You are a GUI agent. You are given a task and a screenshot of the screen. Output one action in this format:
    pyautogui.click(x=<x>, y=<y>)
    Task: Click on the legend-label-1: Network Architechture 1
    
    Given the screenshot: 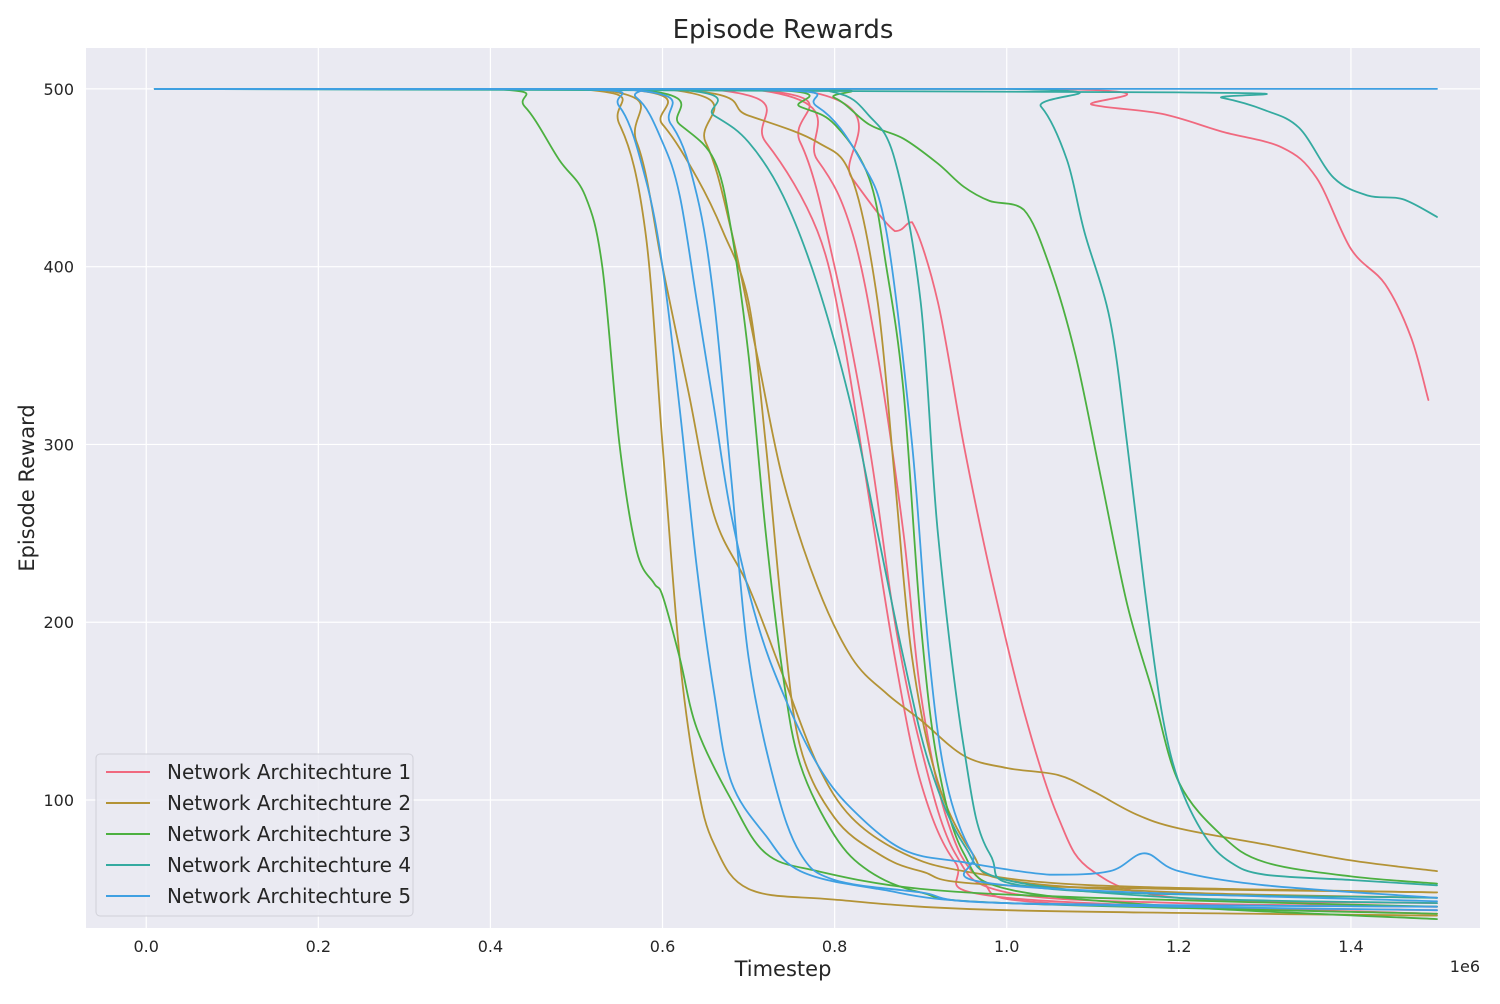 What is the action you would take?
    pyautogui.click(x=289, y=772)
    